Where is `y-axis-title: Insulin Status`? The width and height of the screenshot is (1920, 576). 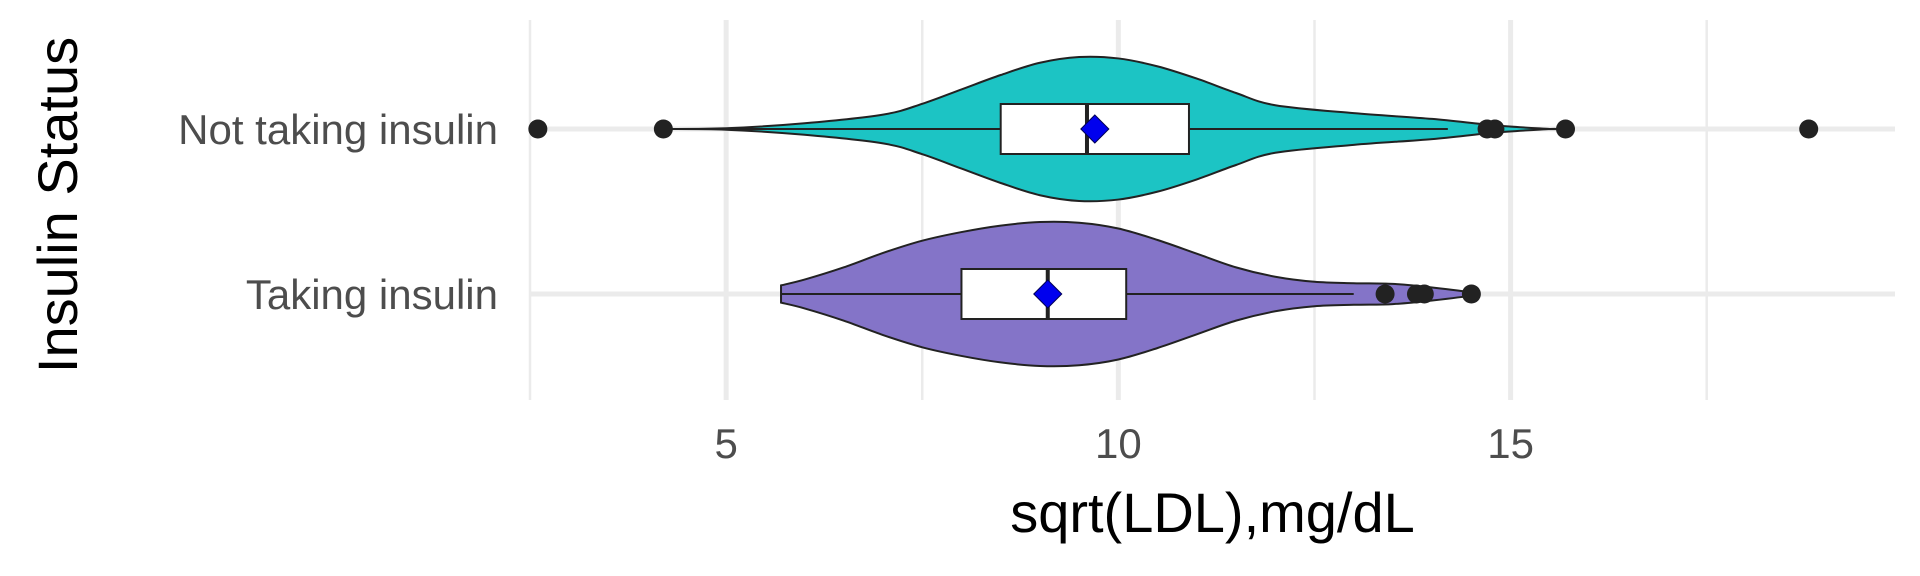 y-axis-title: Insulin Status is located at coordinates (57, 205).